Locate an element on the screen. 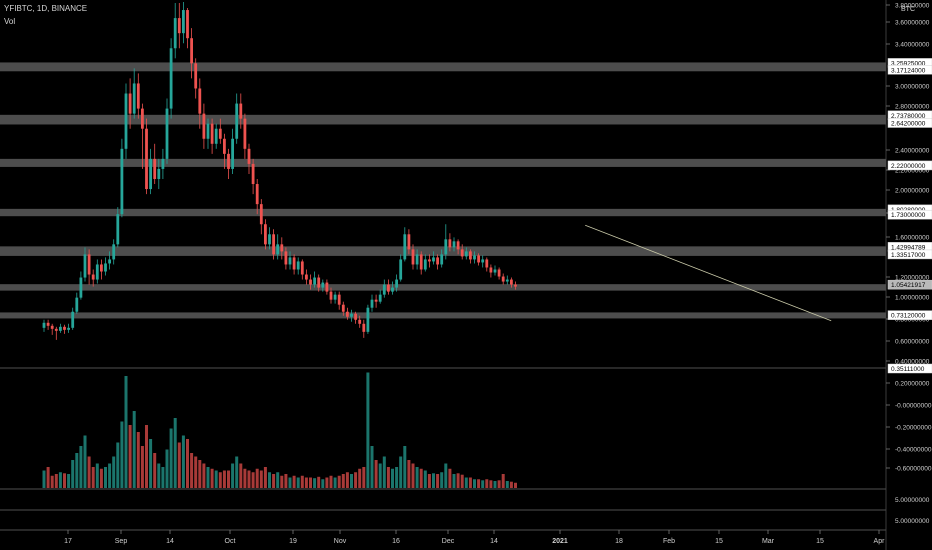 The image size is (932, 550). time-tick-label: Sep is located at coordinates (121, 541).